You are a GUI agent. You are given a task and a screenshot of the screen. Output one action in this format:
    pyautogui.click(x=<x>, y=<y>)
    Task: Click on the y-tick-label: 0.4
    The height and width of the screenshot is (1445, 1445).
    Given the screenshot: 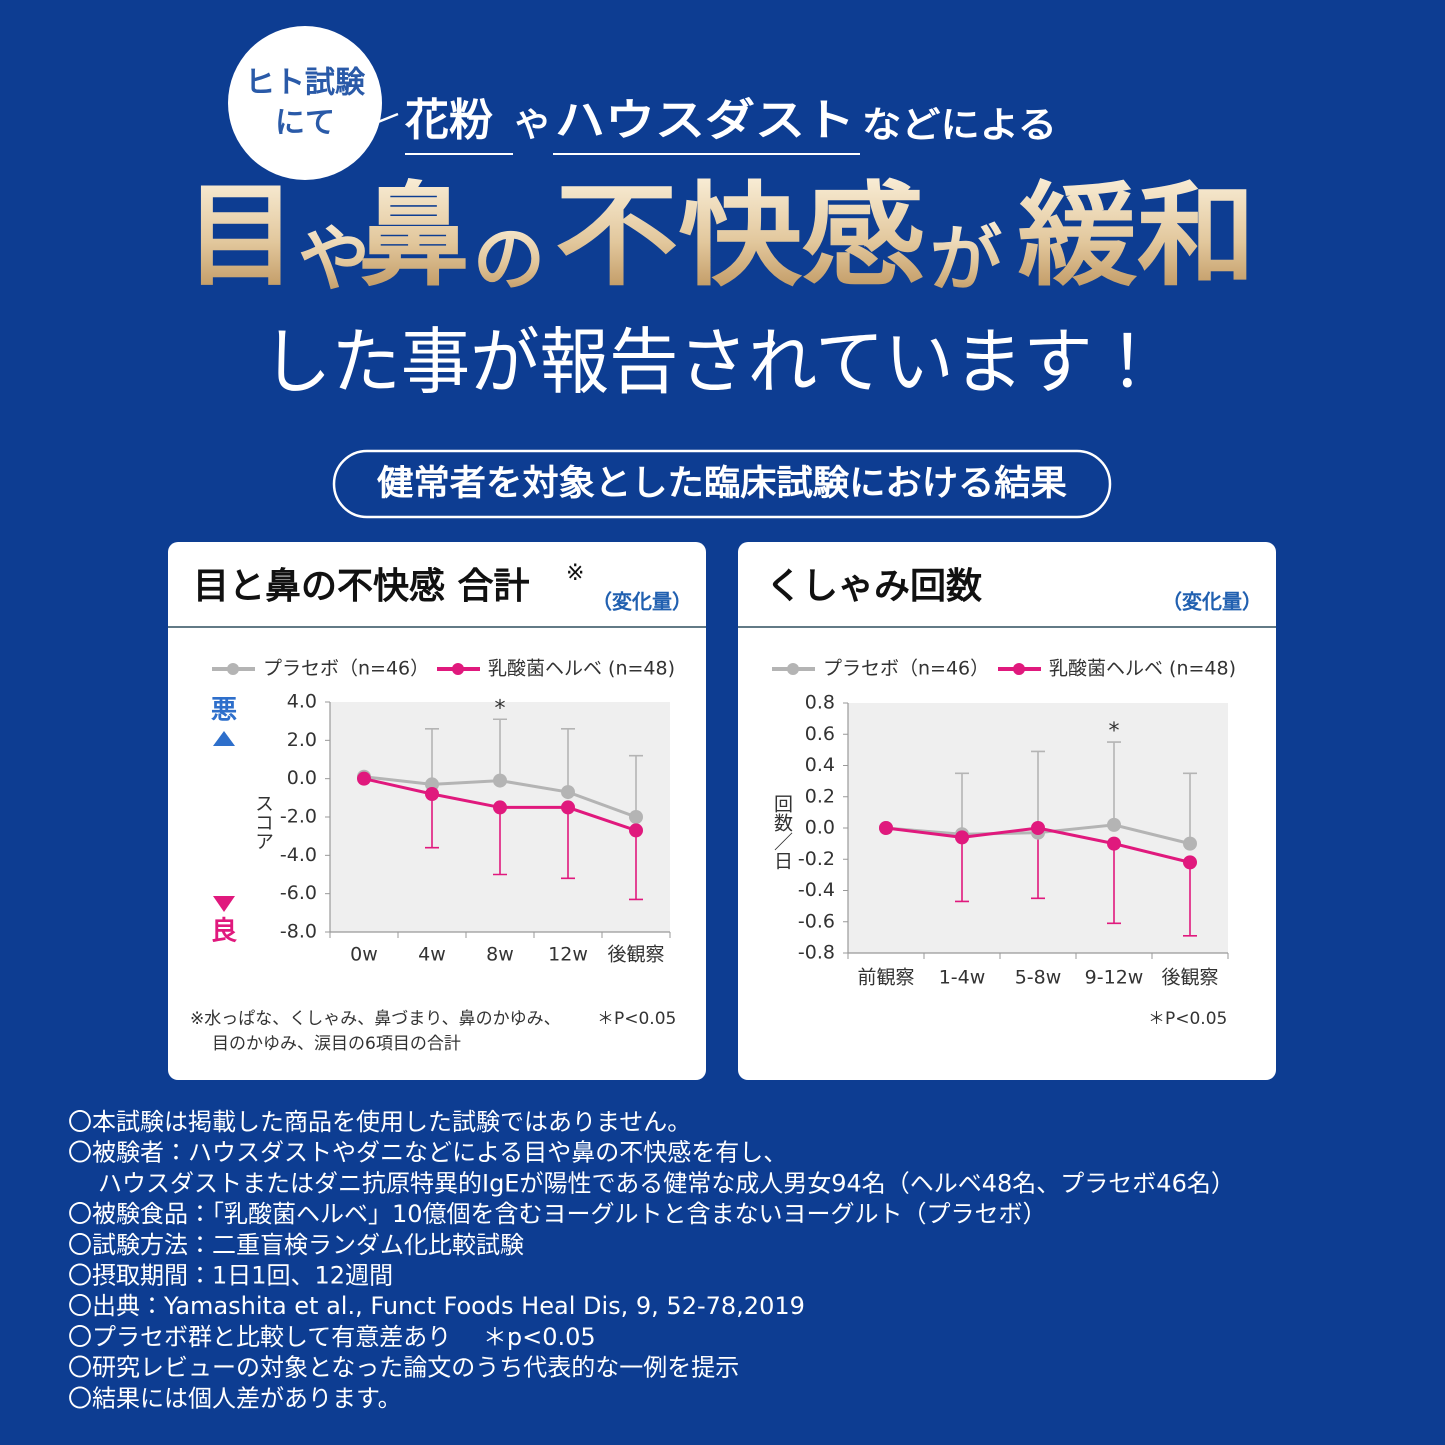 What is the action you would take?
    pyautogui.click(x=820, y=765)
    